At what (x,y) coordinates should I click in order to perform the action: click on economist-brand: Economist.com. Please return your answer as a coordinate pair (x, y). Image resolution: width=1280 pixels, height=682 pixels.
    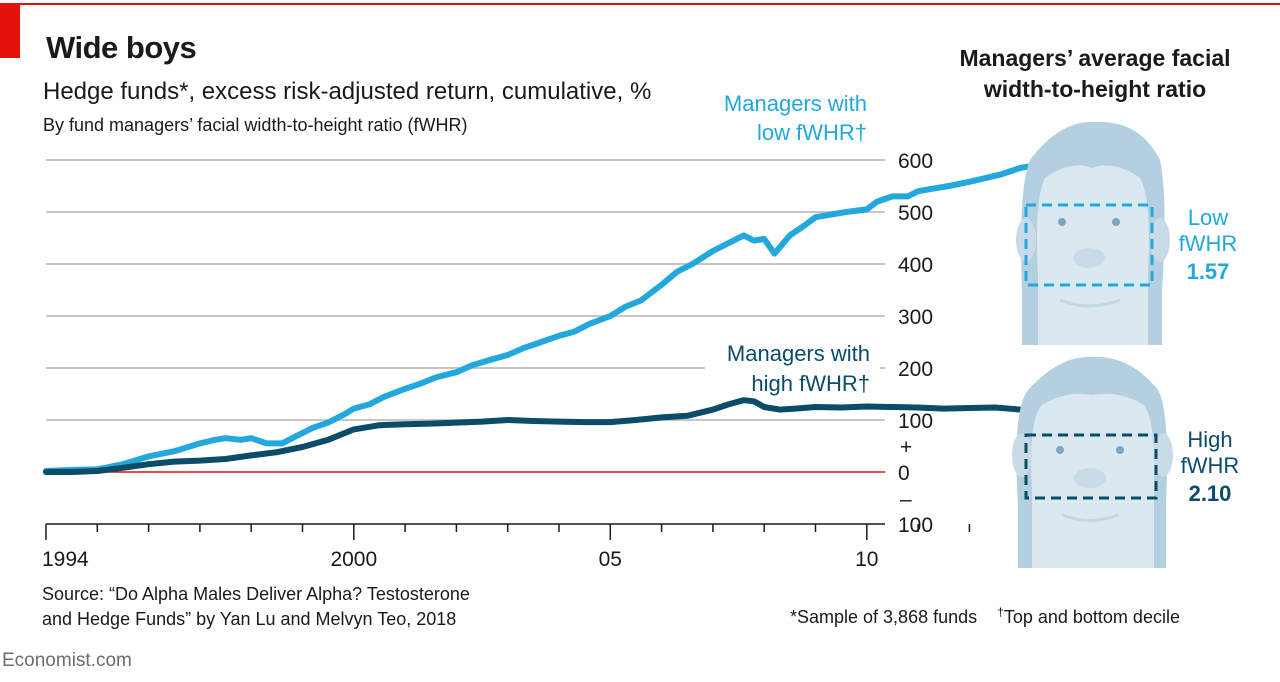
    Looking at the image, I should click on (67, 660).